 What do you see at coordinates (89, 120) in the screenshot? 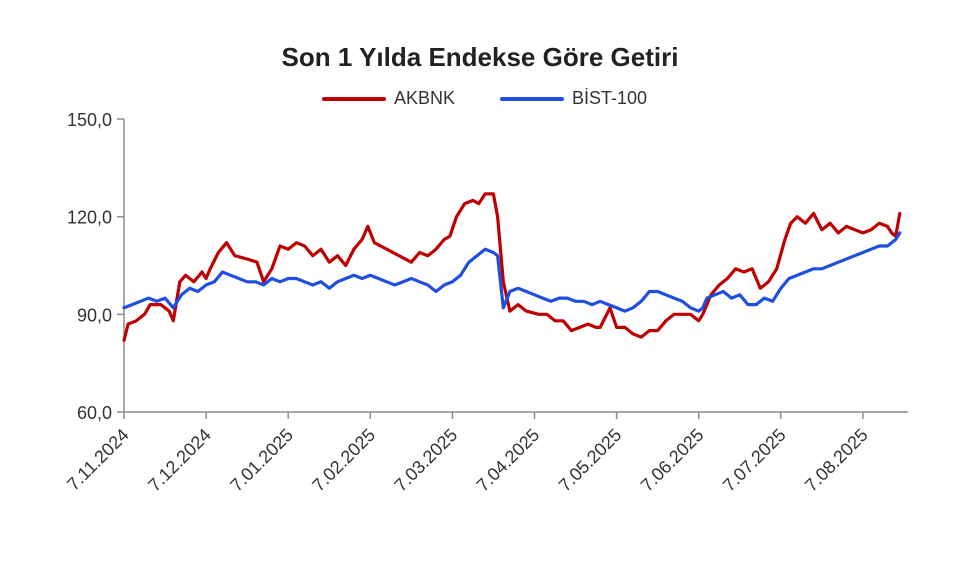
I see `y-tick-label: 150,0` at bounding box center [89, 120].